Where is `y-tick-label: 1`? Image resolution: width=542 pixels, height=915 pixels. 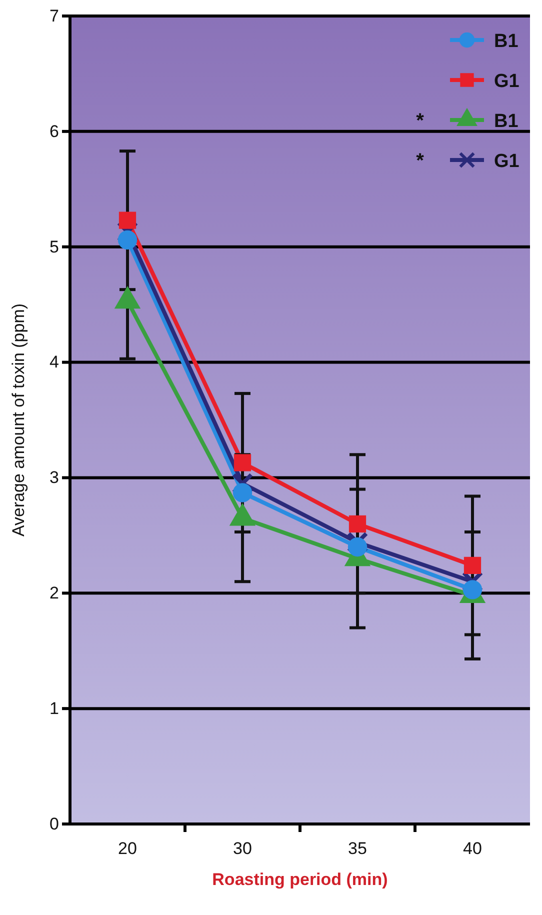 y-tick-label: 1 is located at coordinates (54, 708).